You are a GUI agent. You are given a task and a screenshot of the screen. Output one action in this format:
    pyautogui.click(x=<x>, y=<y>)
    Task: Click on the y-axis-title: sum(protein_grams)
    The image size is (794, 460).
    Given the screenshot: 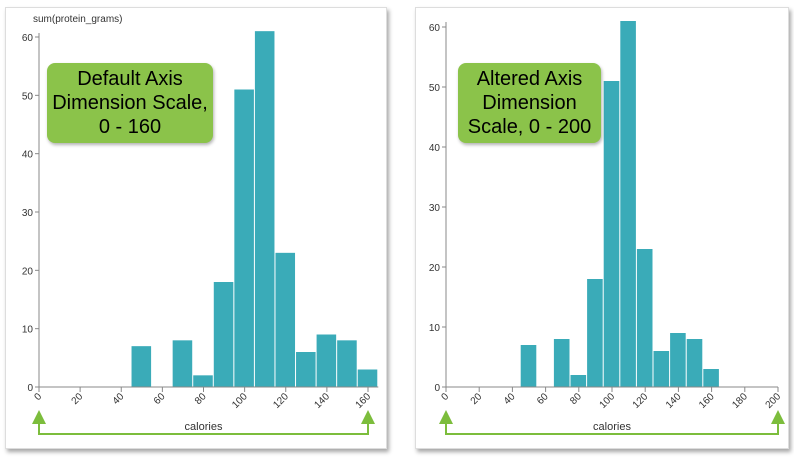 What is the action you would take?
    pyautogui.click(x=77, y=19)
    